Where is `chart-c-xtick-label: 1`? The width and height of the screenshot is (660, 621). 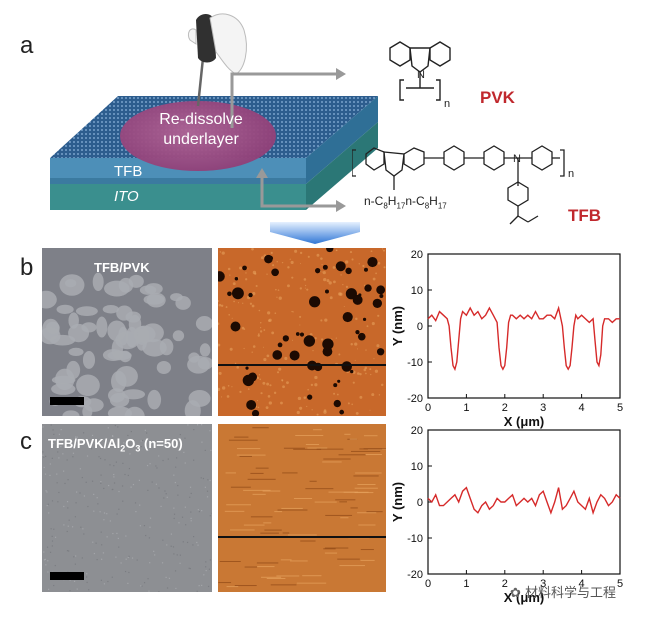
chart-c-xtick-label: 1 is located at coordinates (466, 584).